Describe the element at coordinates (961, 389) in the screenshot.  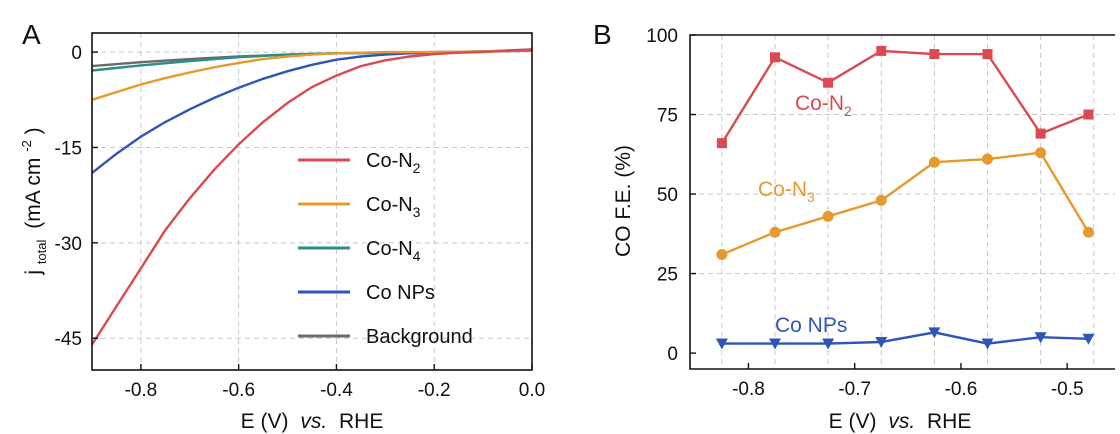
I see `panel-b-x-tick-label: -0.6` at that location.